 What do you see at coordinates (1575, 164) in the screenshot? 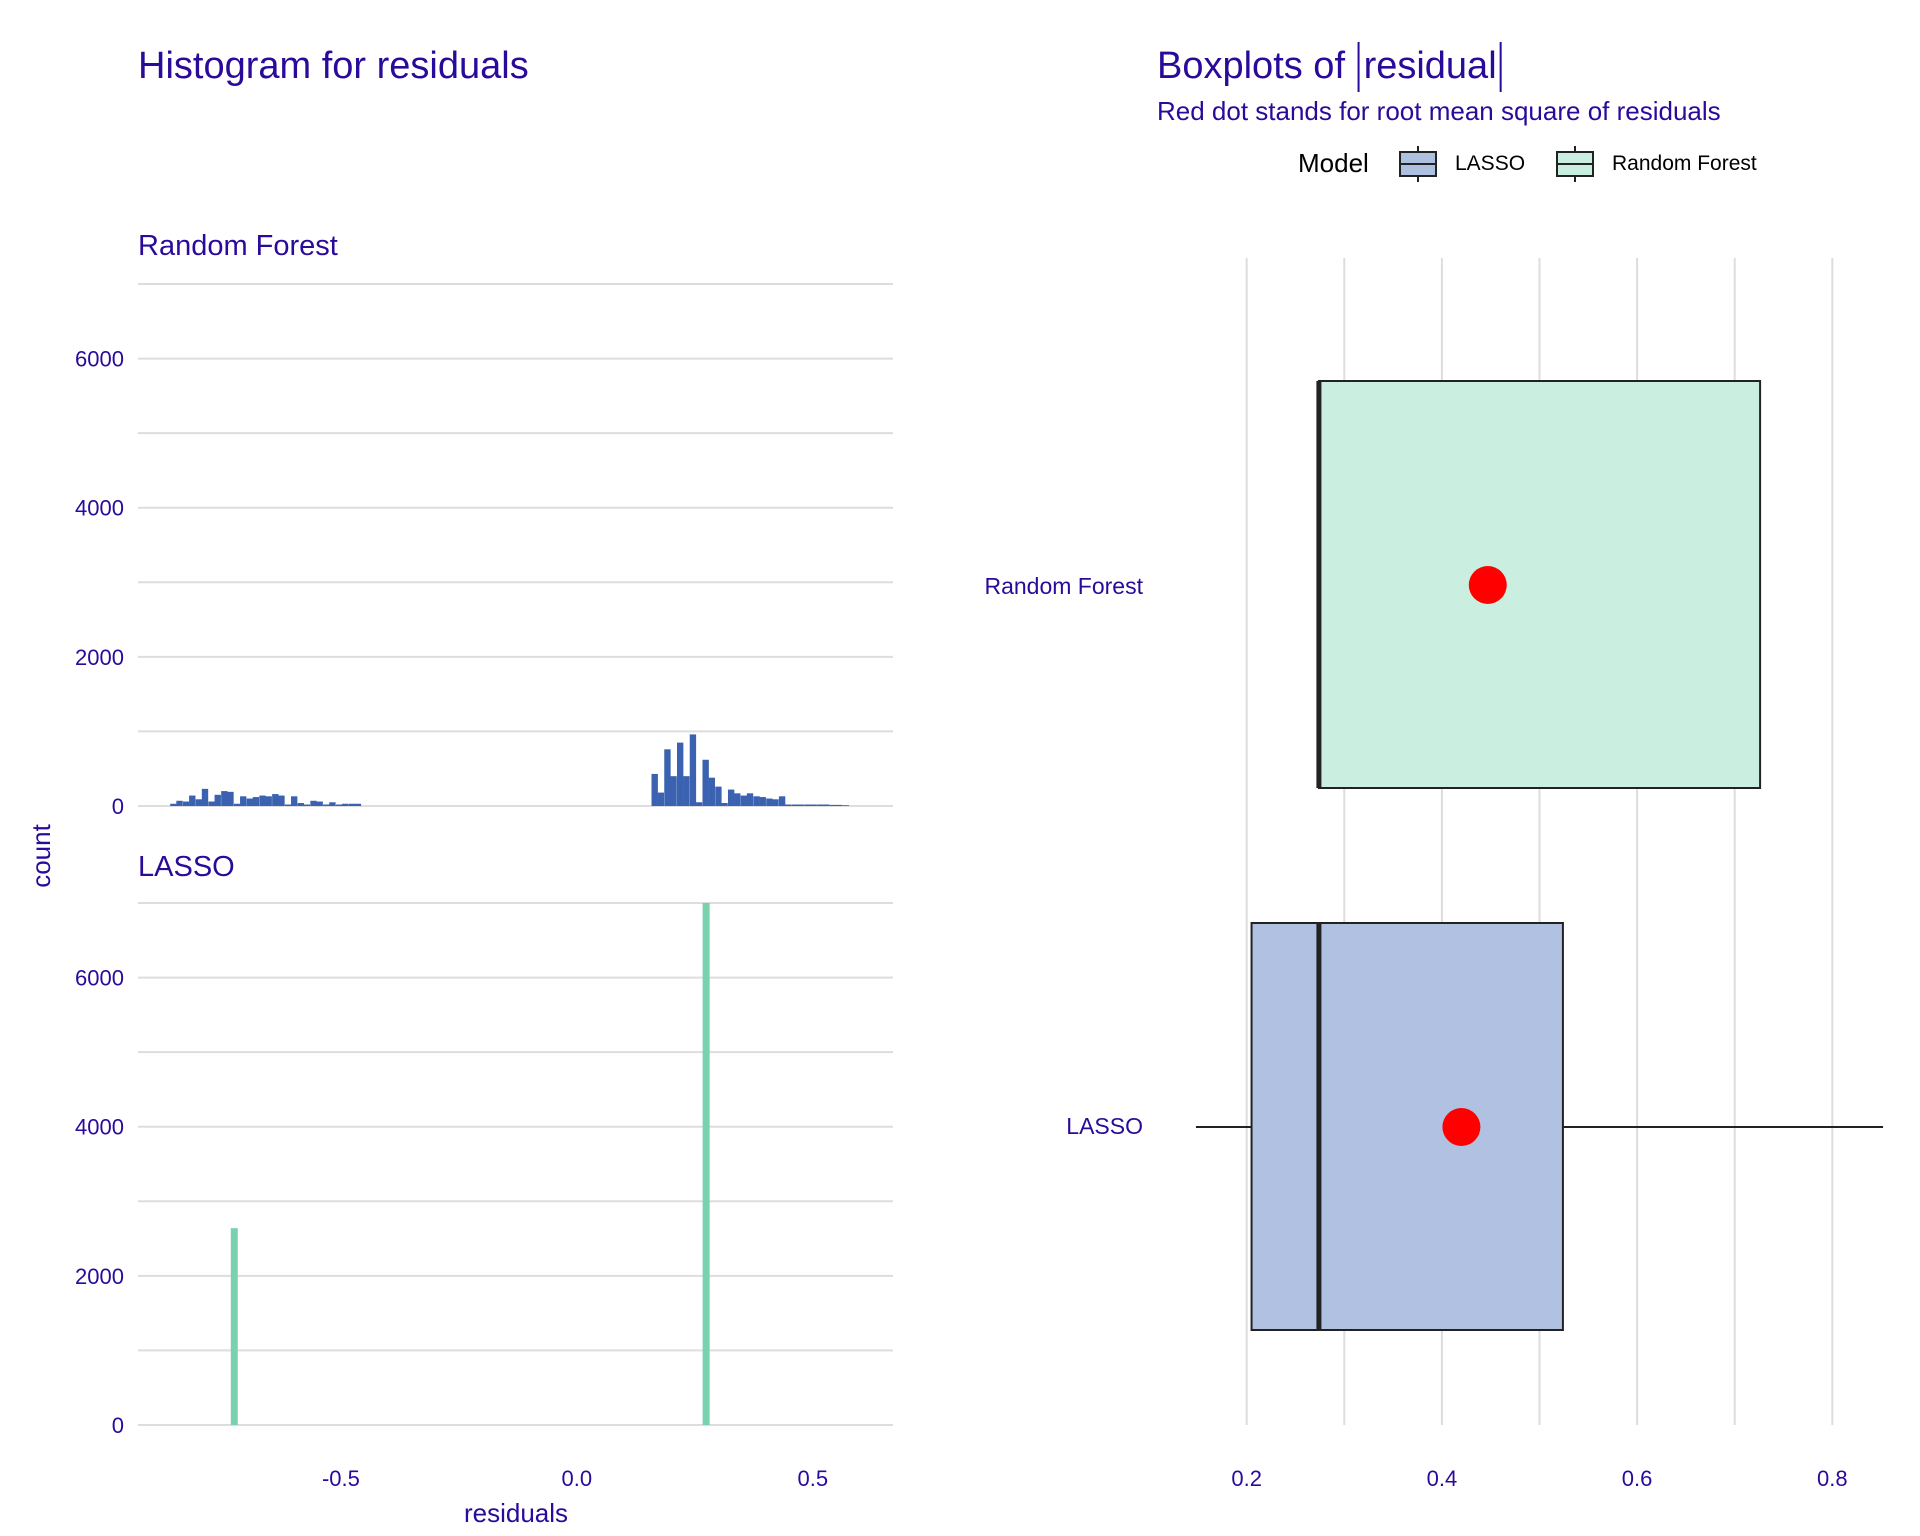
I see `legend-key-random-forest` at bounding box center [1575, 164].